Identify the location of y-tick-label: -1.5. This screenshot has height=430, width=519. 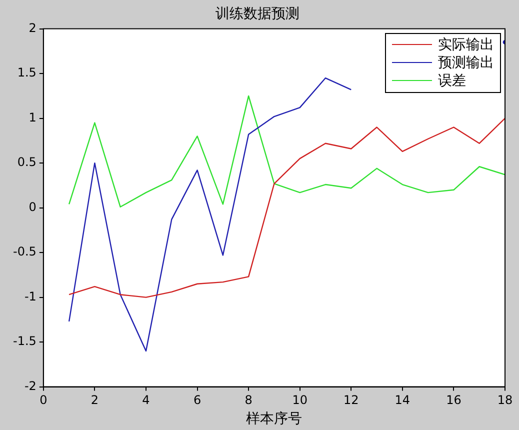
(24, 341).